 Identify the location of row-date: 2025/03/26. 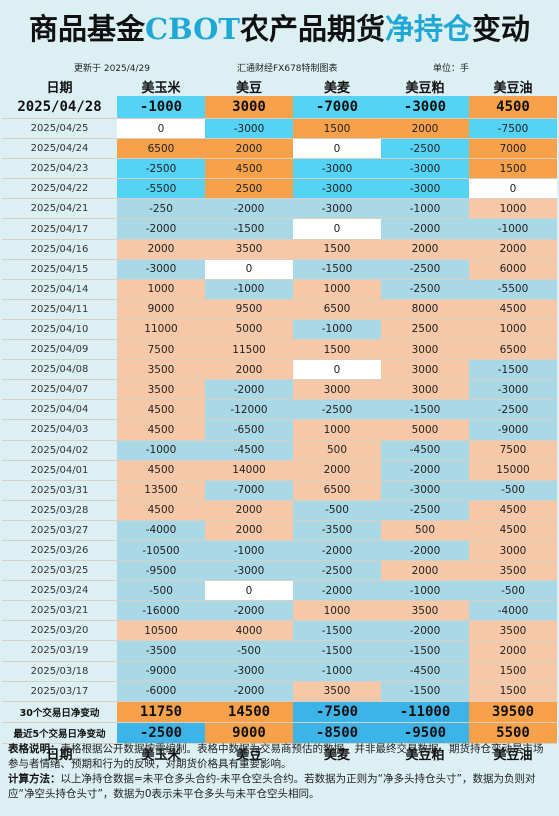
(59, 551).